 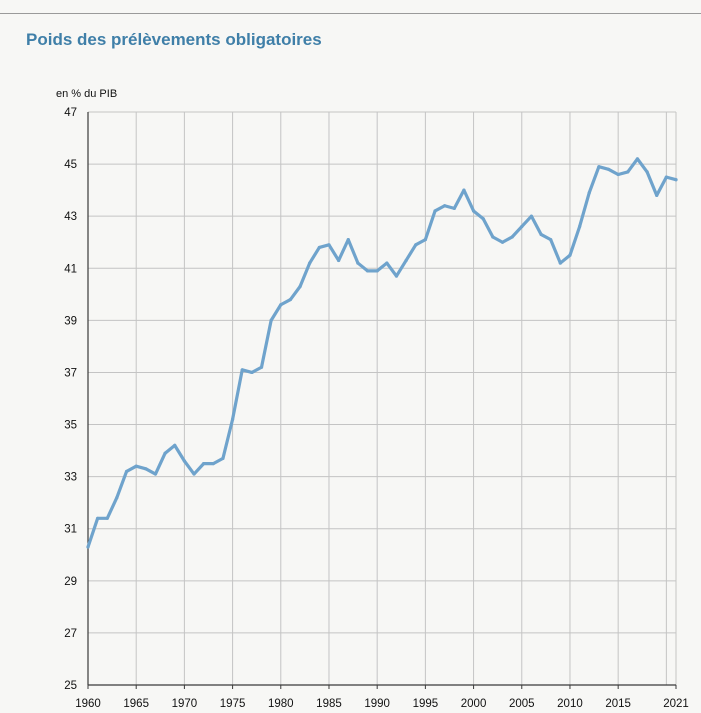 What do you see at coordinates (647, 172) in the screenshot?
I see `data-point: 2018: 44.7` at bounding box center [647, 172].